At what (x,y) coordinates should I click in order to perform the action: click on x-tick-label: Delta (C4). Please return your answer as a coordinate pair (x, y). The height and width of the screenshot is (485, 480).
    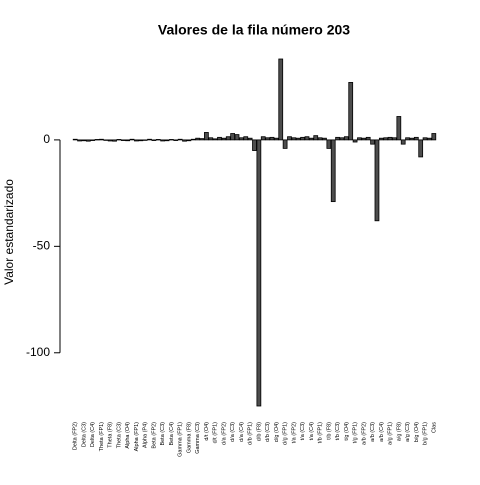
    Looking at the image, I should click on (93, 434).